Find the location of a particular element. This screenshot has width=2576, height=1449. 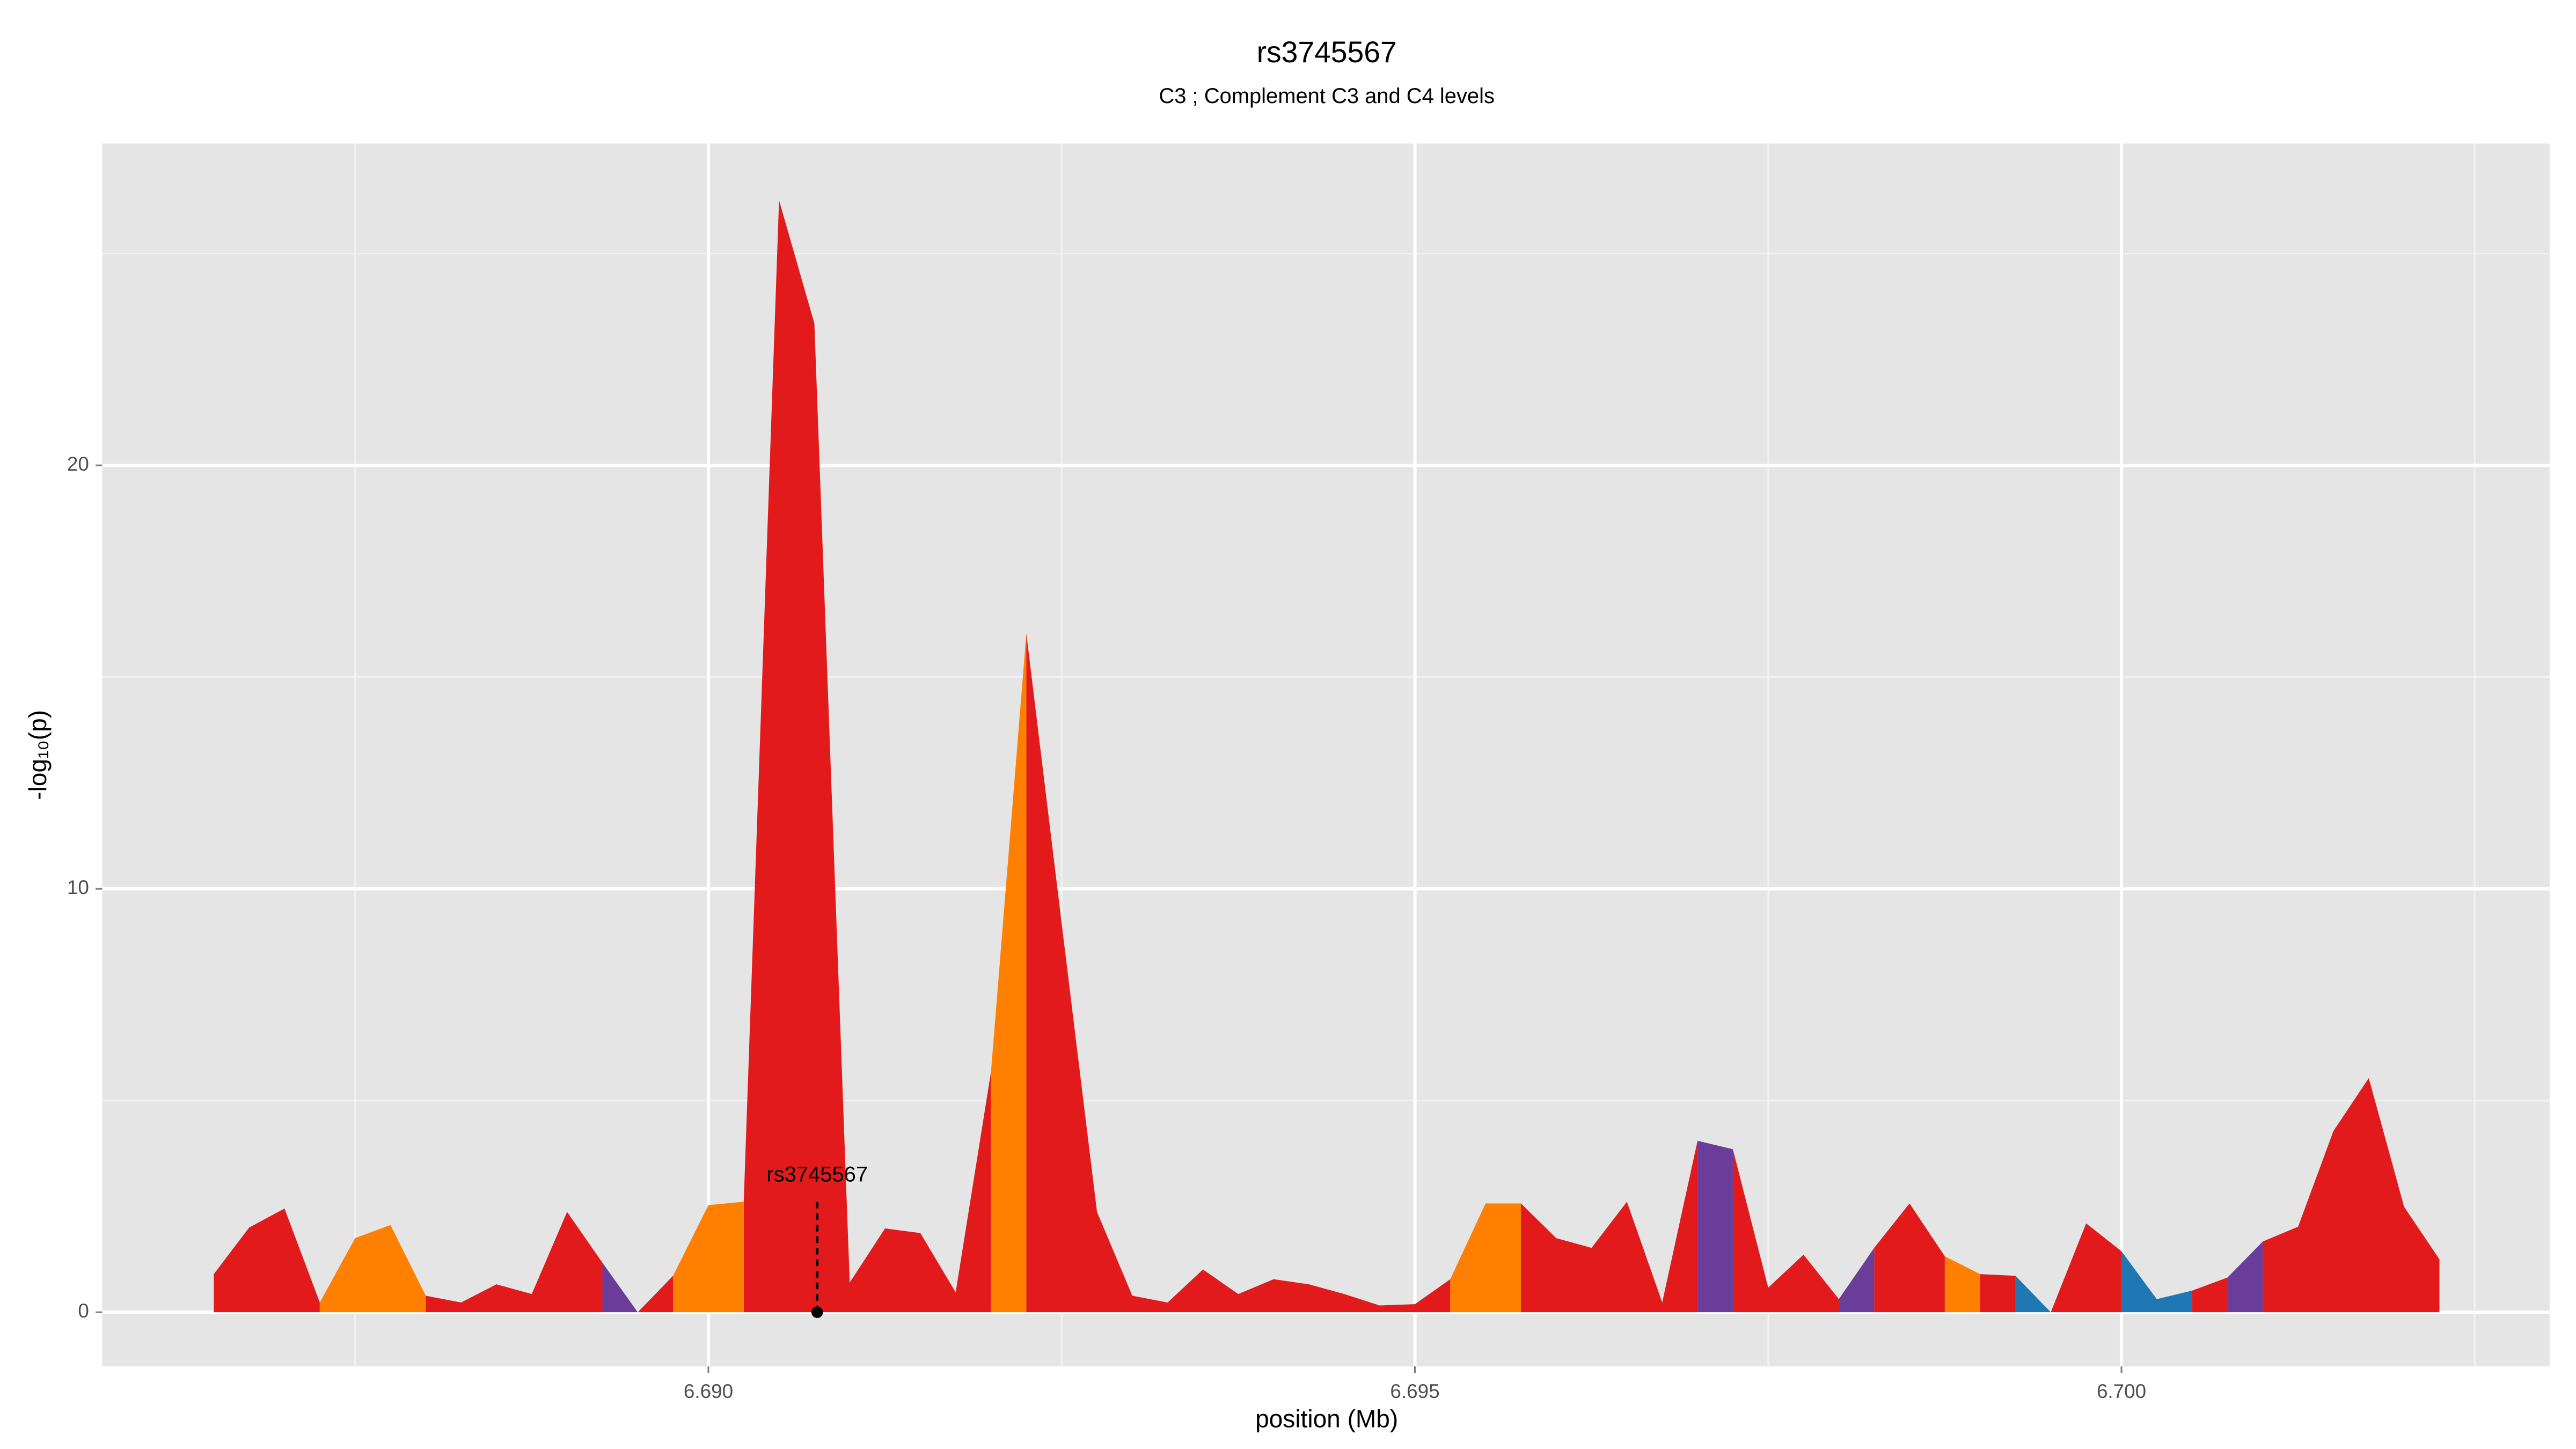

annotation-label: rs3745567 is located at coordinates (817, 1174).